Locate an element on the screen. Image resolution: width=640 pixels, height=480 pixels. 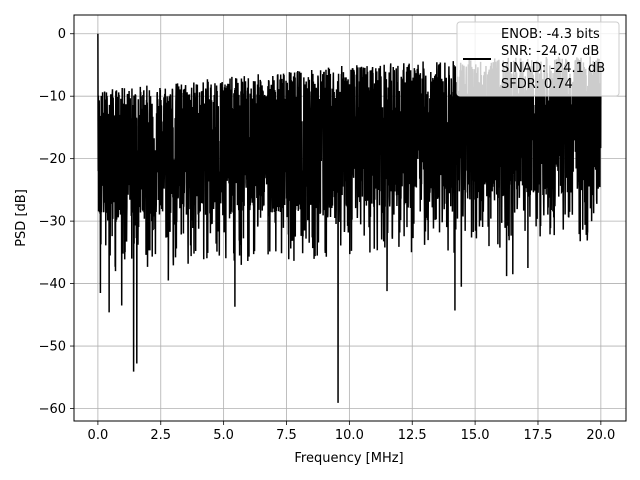
x-tick-label: 17.5 is located at coordinates (538, 435).